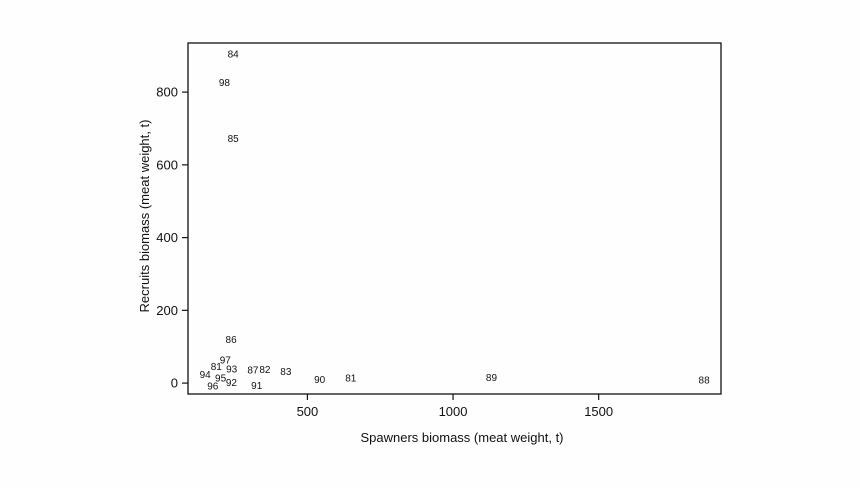  I want to click on data-point-label: 83, so click(286, 372).